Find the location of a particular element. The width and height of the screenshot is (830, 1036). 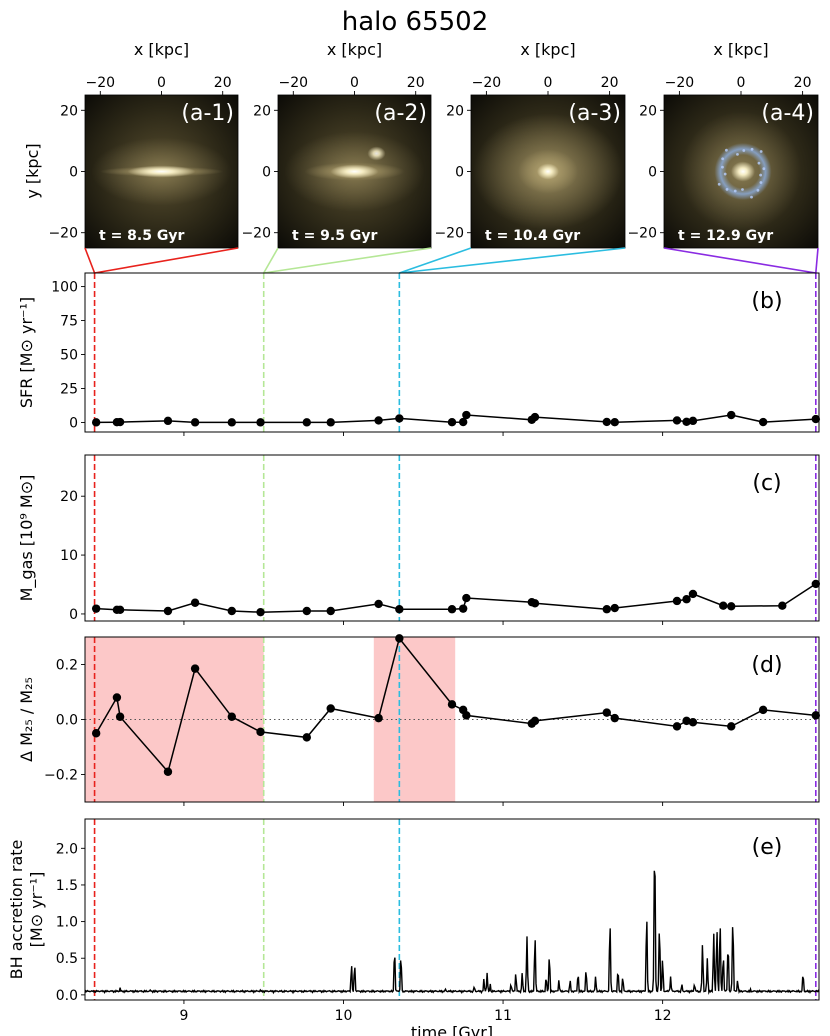

y-axis-label: [M⊙ yr⁻¹] is located at coordinates (36, 910).